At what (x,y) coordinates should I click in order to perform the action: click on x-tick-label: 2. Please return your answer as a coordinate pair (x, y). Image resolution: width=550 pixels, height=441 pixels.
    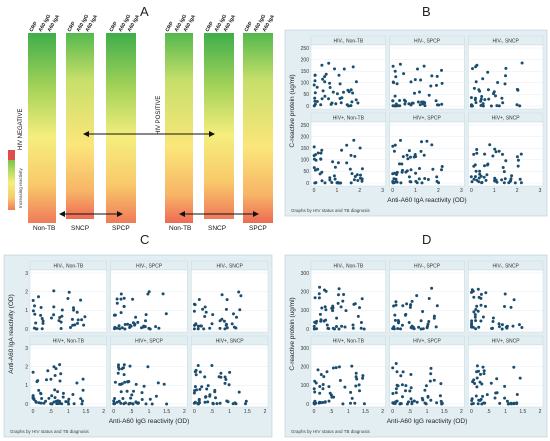
    Looking at the image, I should click on (184, 412).